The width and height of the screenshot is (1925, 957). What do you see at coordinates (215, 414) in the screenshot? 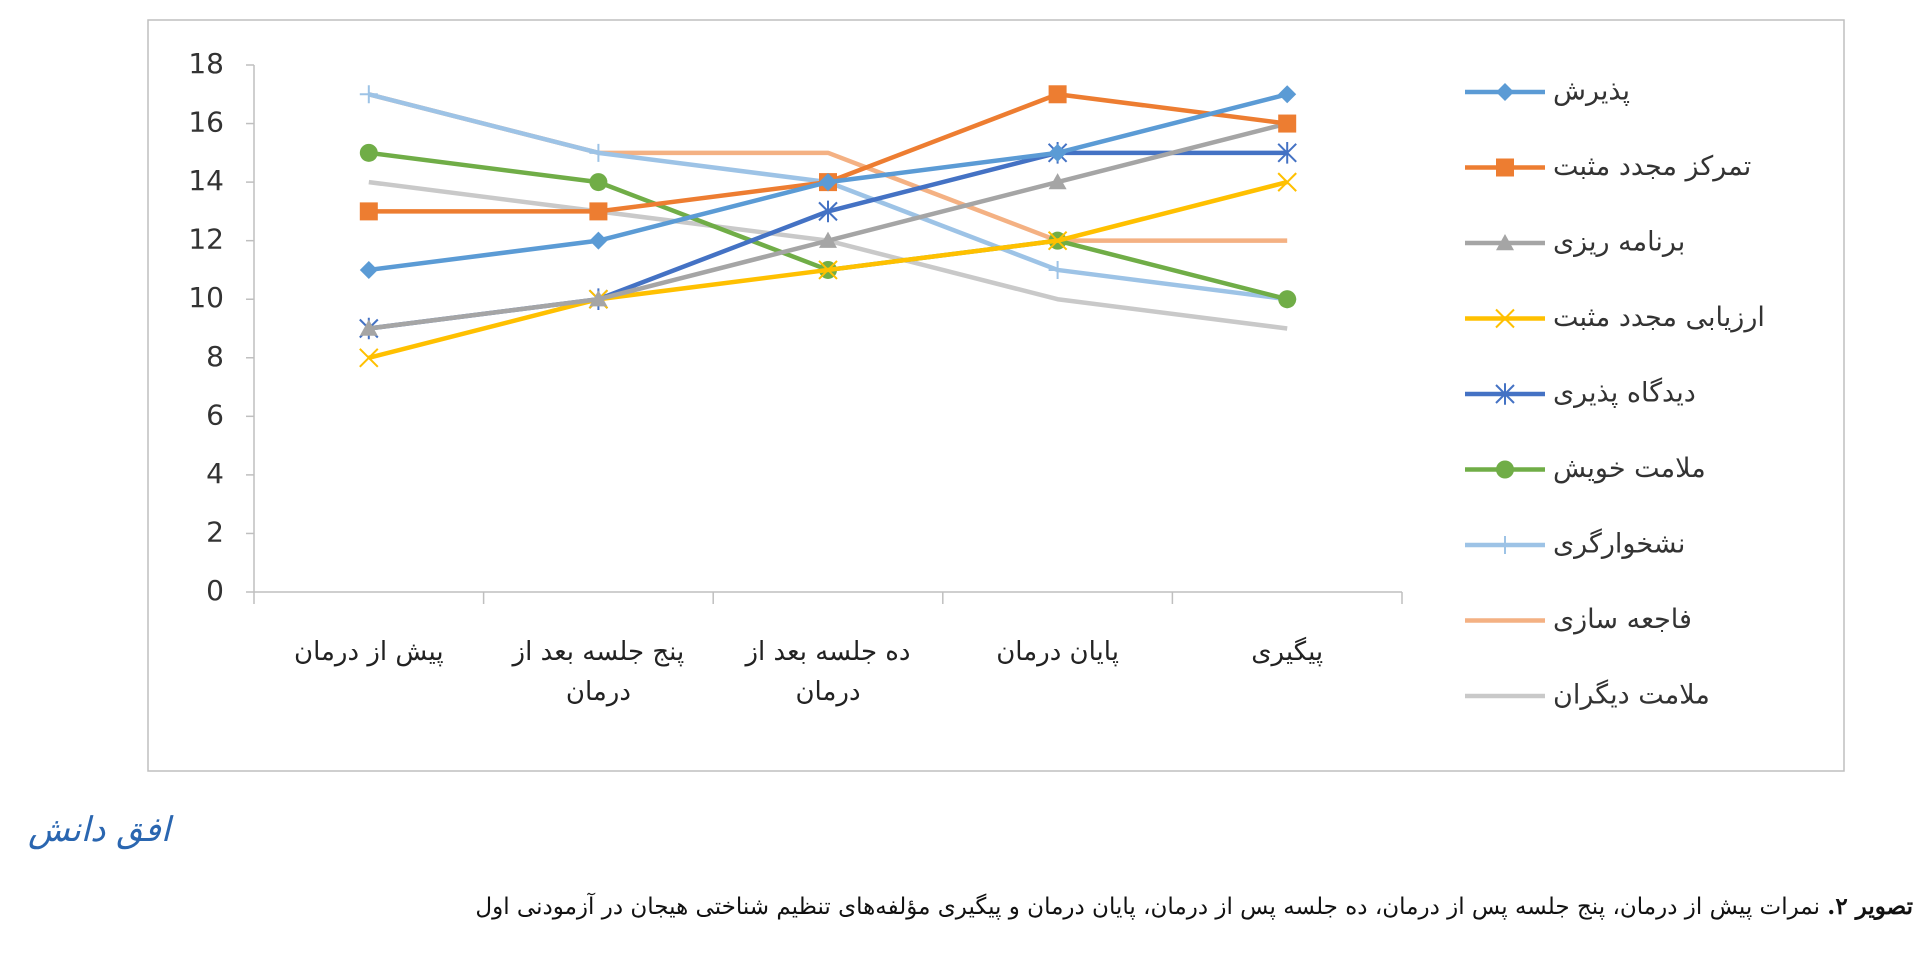
I see `y-tick-label: 6` at bounding box center [215, 414].